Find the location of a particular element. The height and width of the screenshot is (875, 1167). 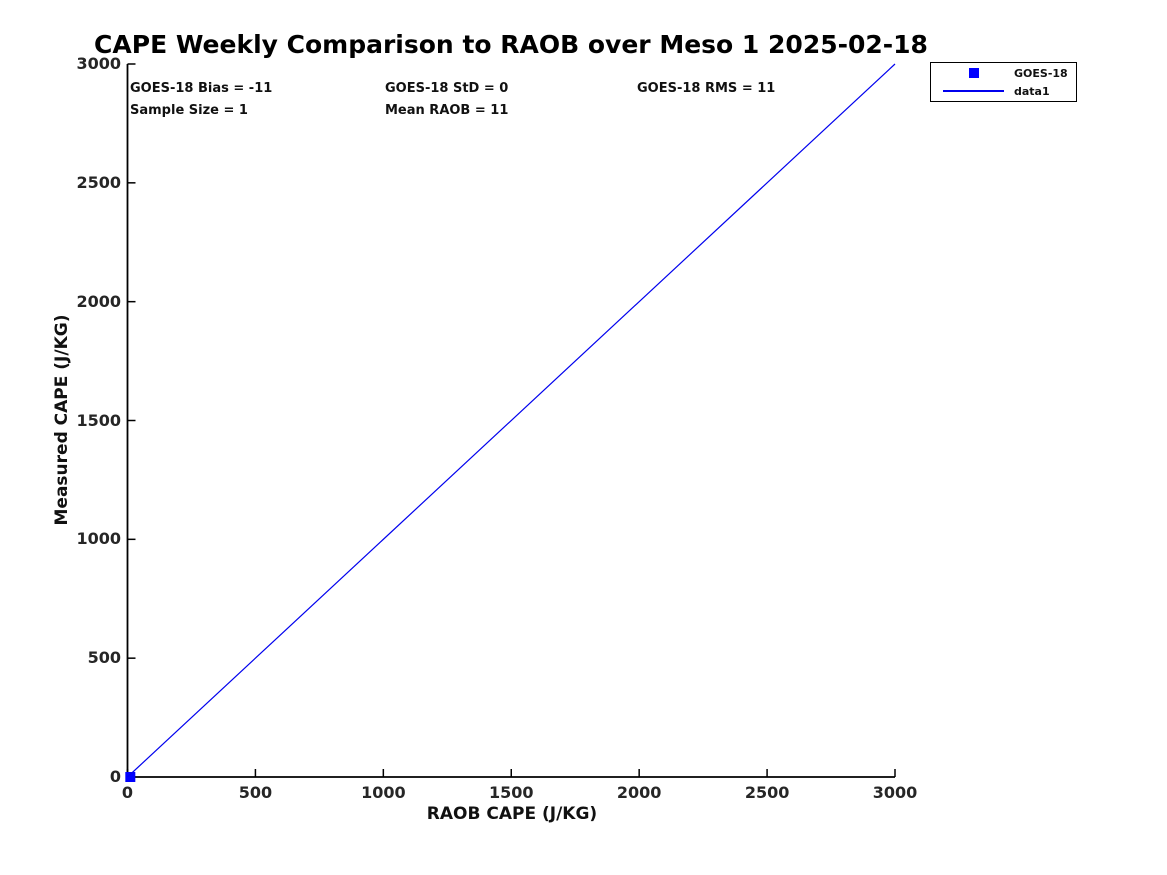

y-tick-label: 2000 is located at coordinates (98, 301).